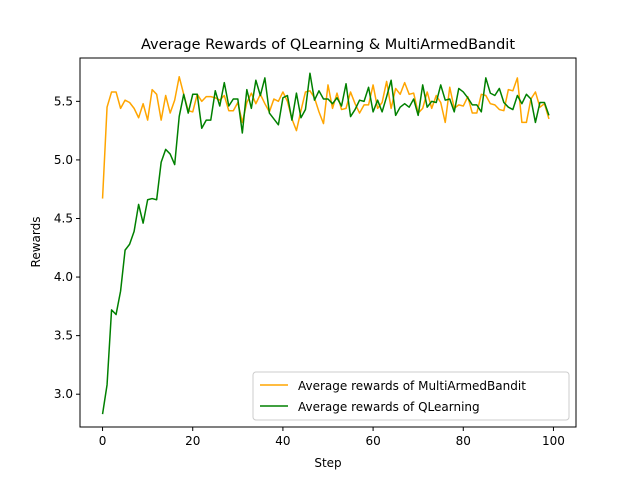 Image resolution: width=640 pixels, height=480 pixels. Describe the element at coordinates (389, 407) in the screenshot. I see `legend-label-qlearning: Average rewards of QLearning` at that location.